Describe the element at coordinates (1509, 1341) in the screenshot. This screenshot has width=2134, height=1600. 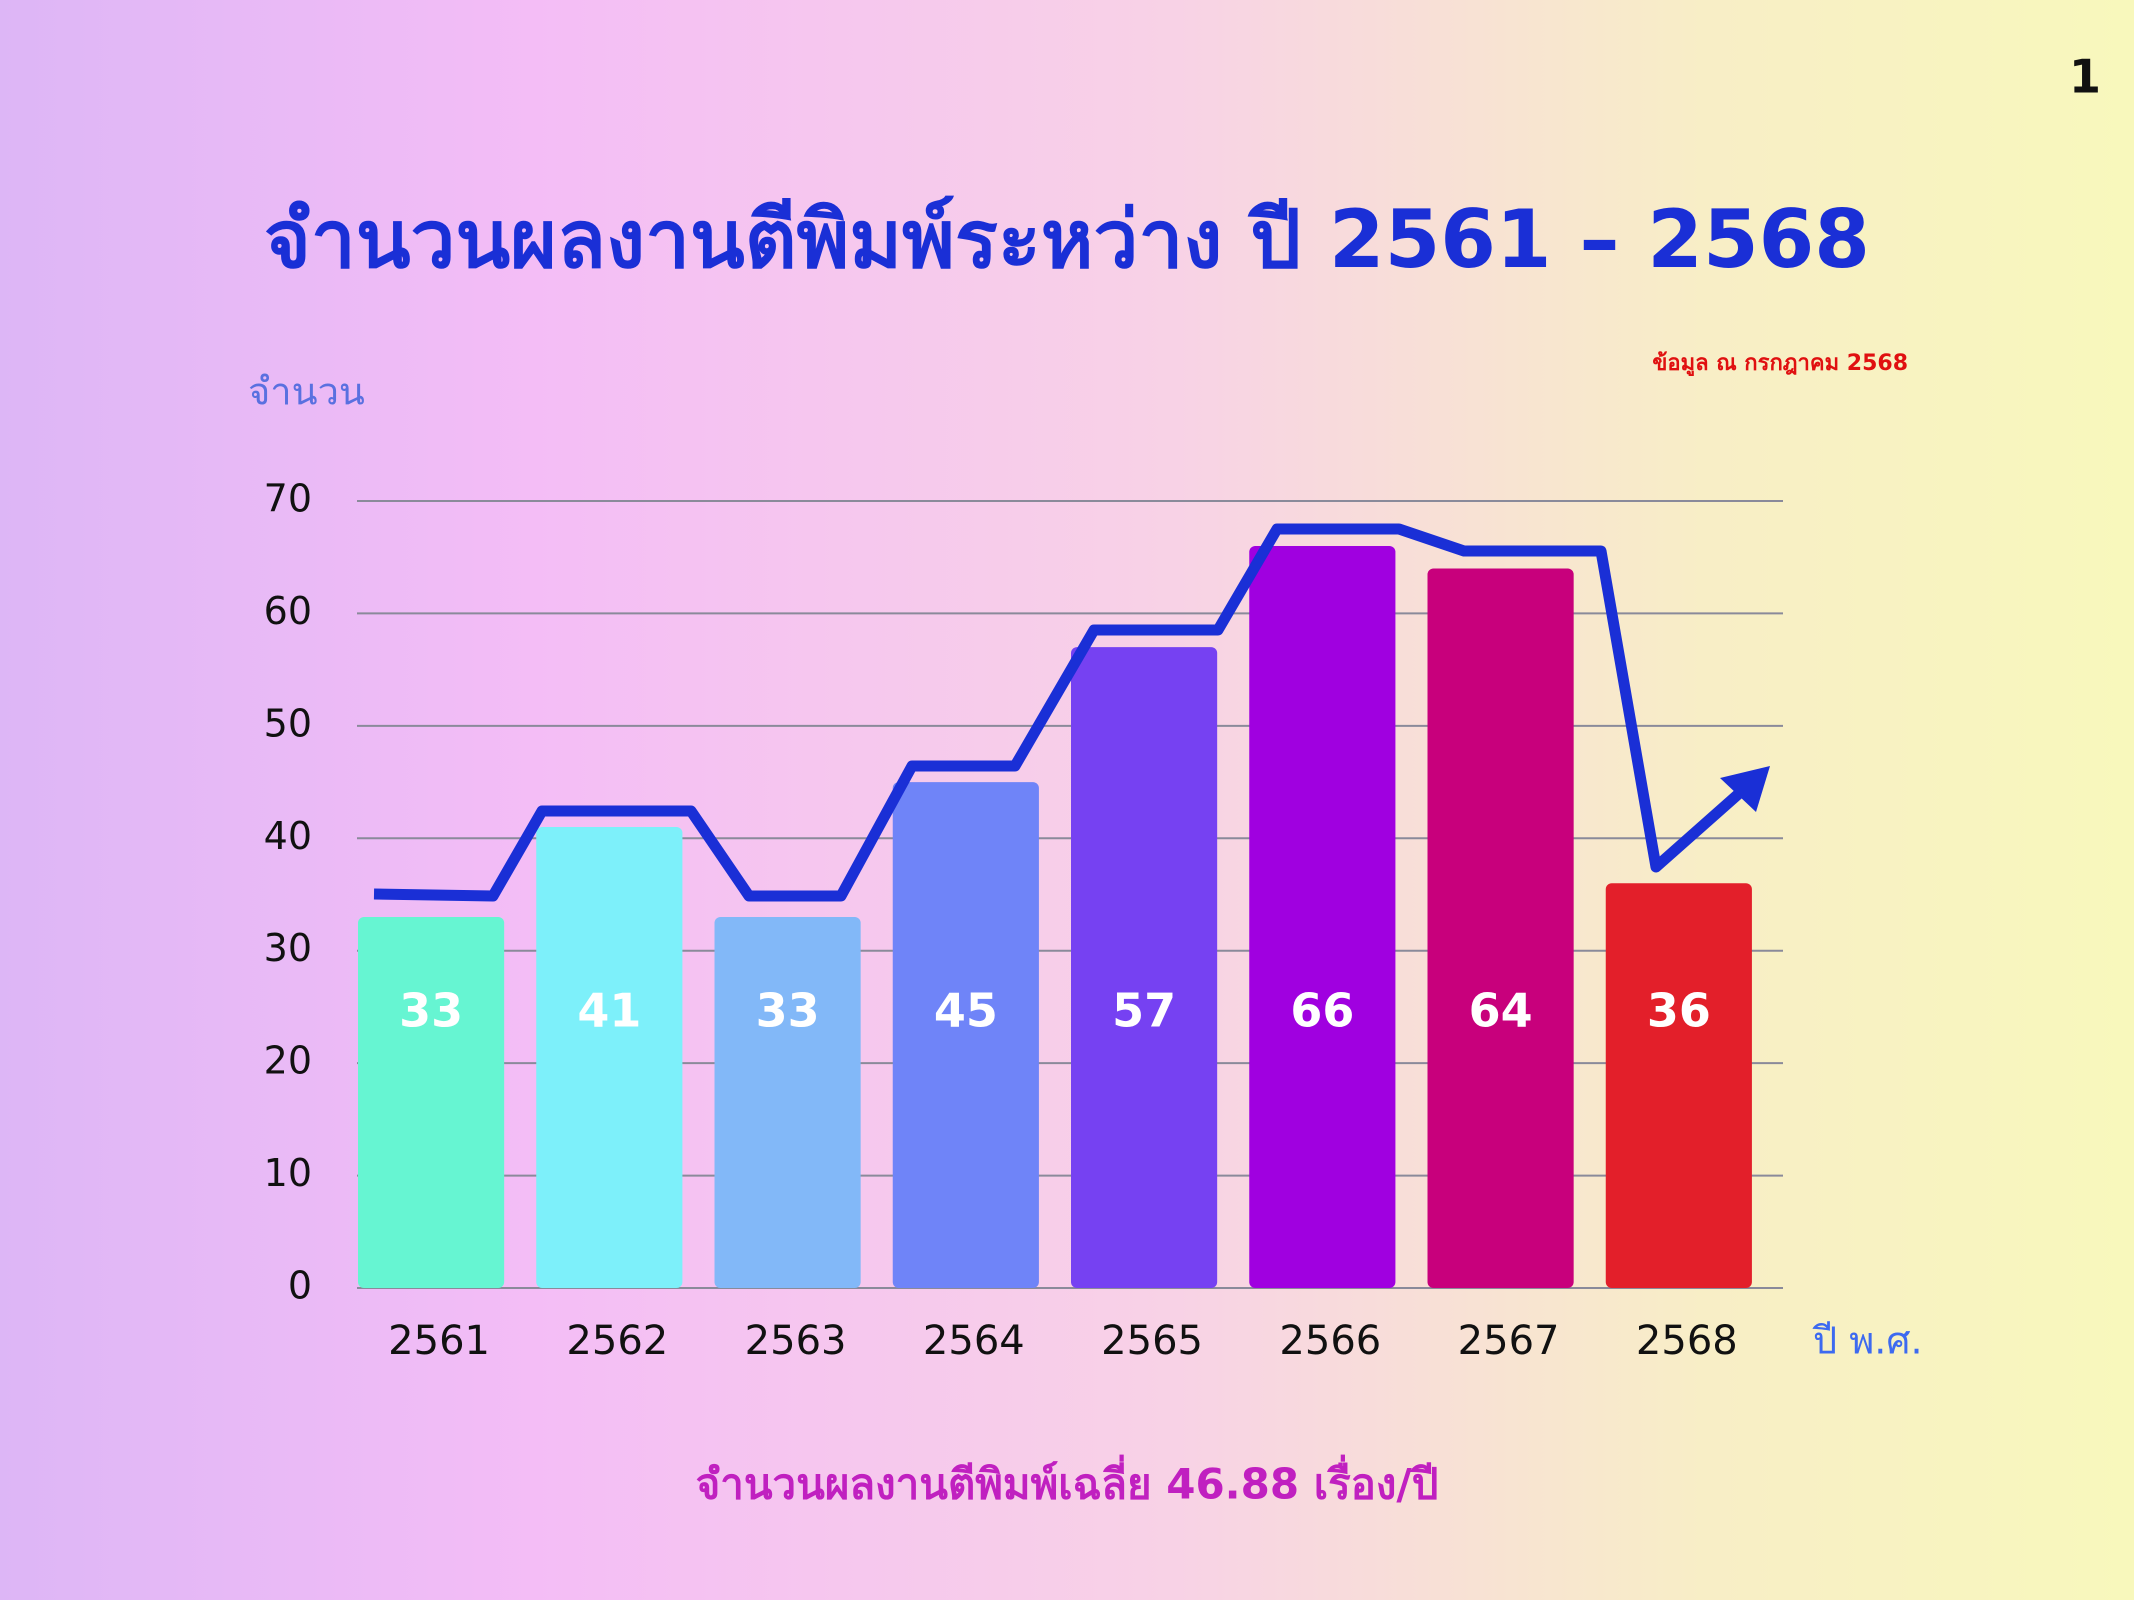
I see `x-tick-label: 2567` at that location.